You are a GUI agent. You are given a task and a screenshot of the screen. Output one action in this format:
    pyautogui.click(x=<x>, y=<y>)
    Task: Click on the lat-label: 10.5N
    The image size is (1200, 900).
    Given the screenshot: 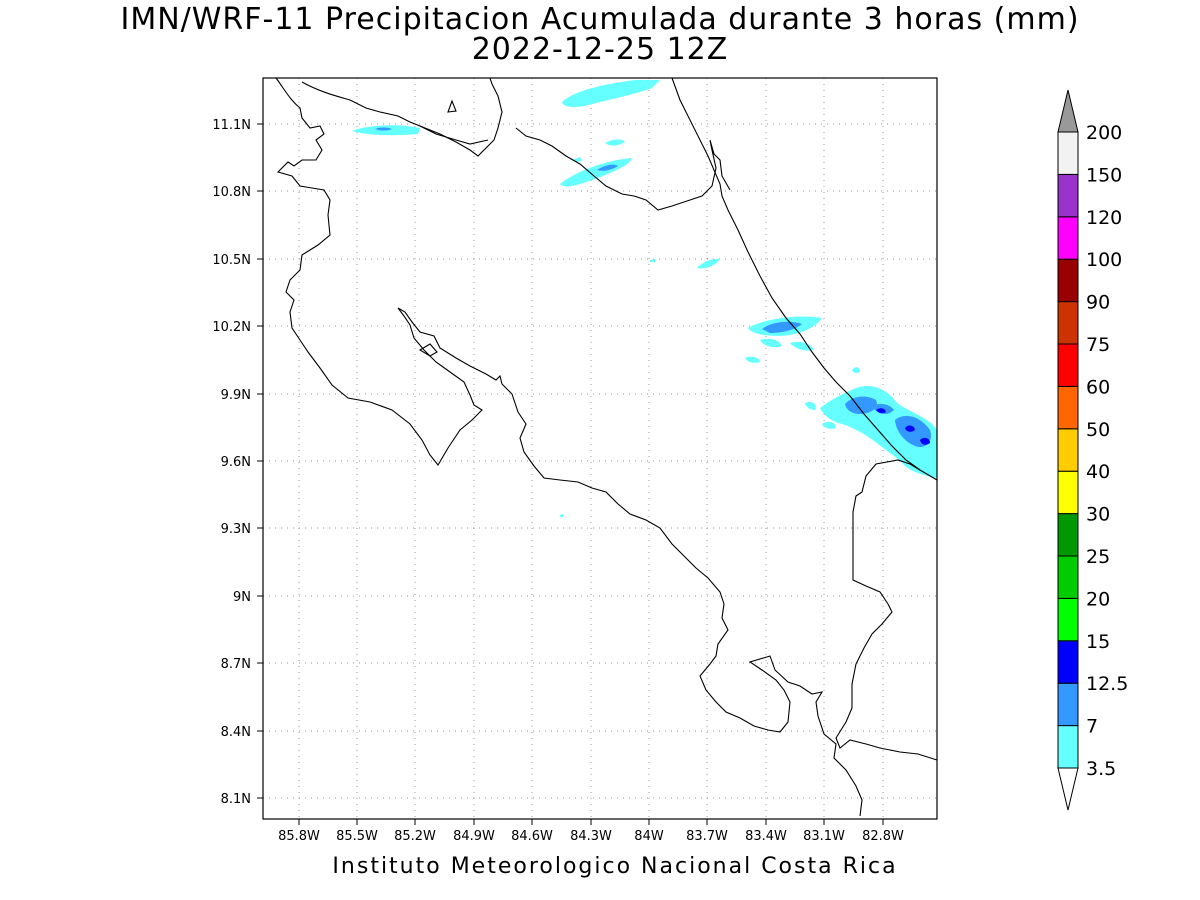 What is the action you would take?
    pyautogui.click(x=231, y=260)
    